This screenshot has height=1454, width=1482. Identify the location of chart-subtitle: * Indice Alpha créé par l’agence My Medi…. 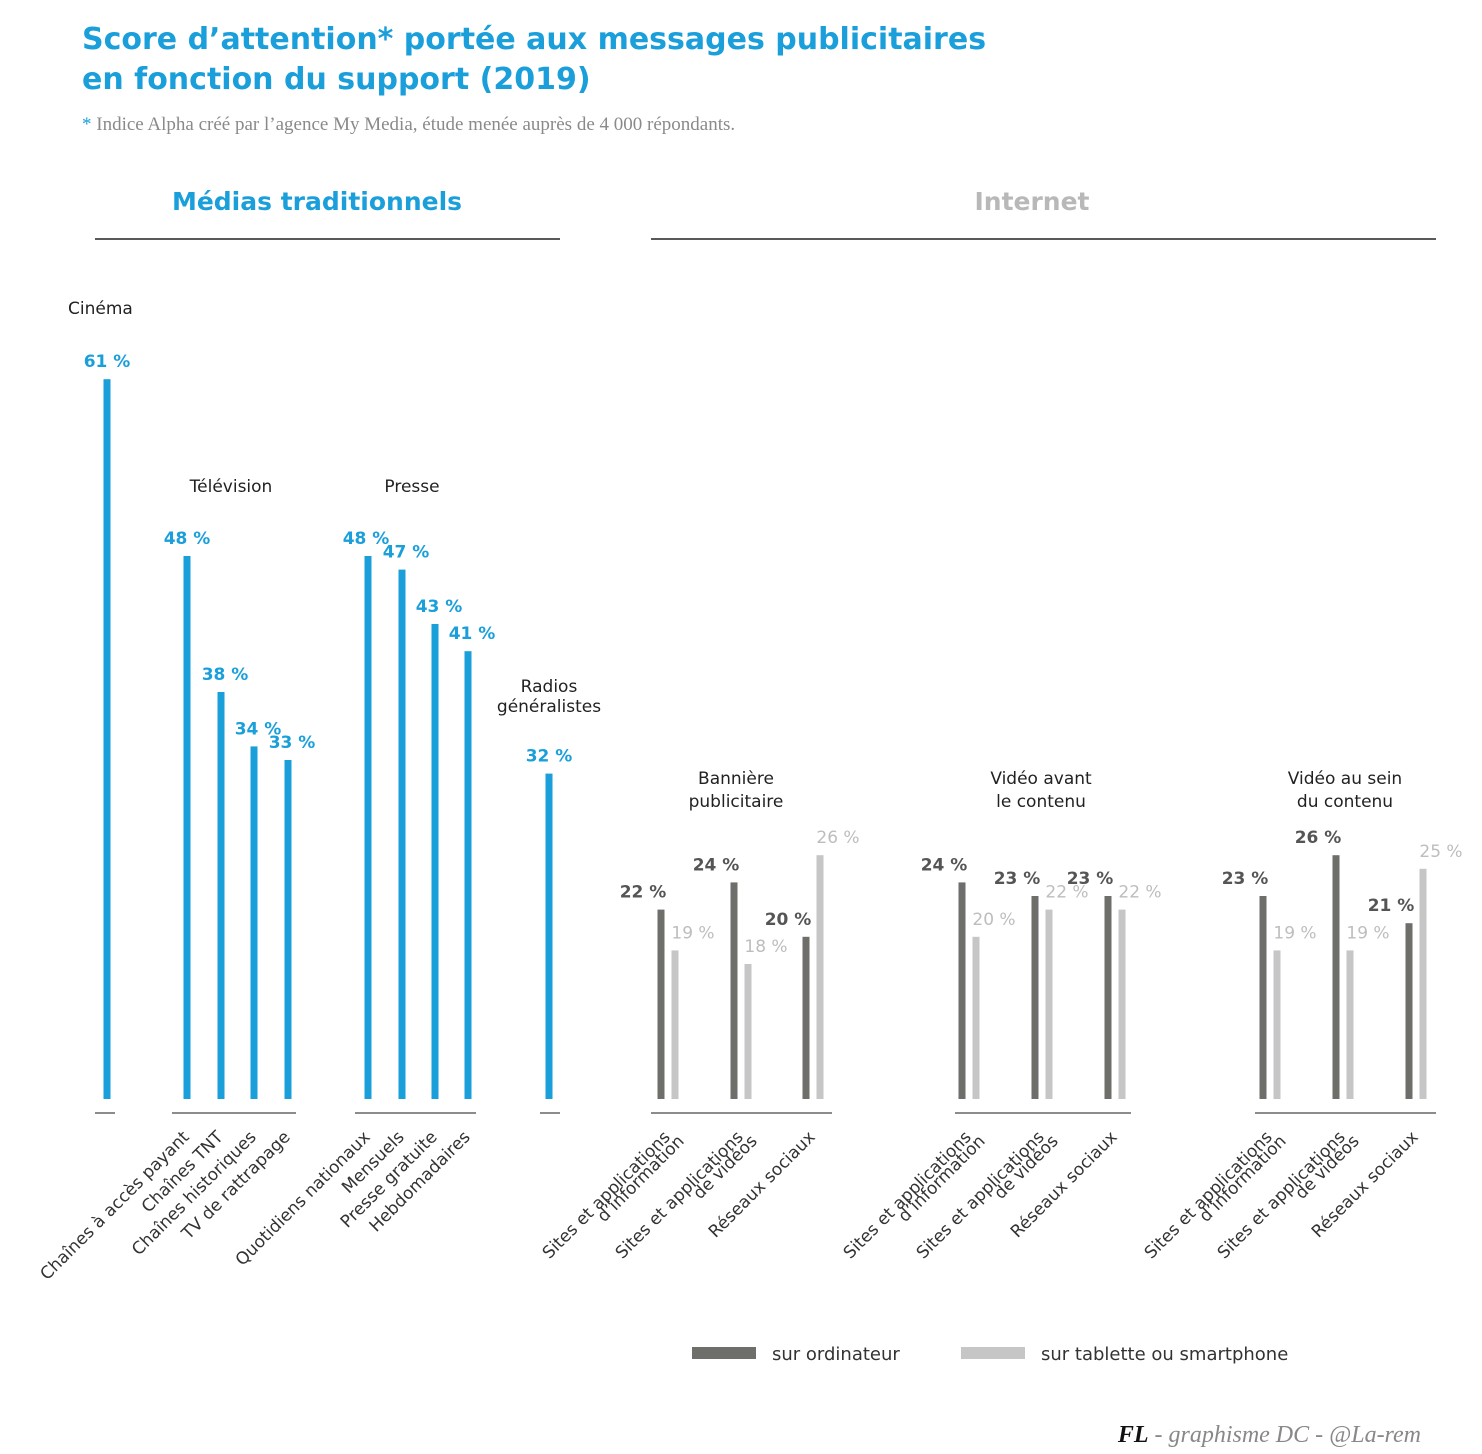
(408, 124).